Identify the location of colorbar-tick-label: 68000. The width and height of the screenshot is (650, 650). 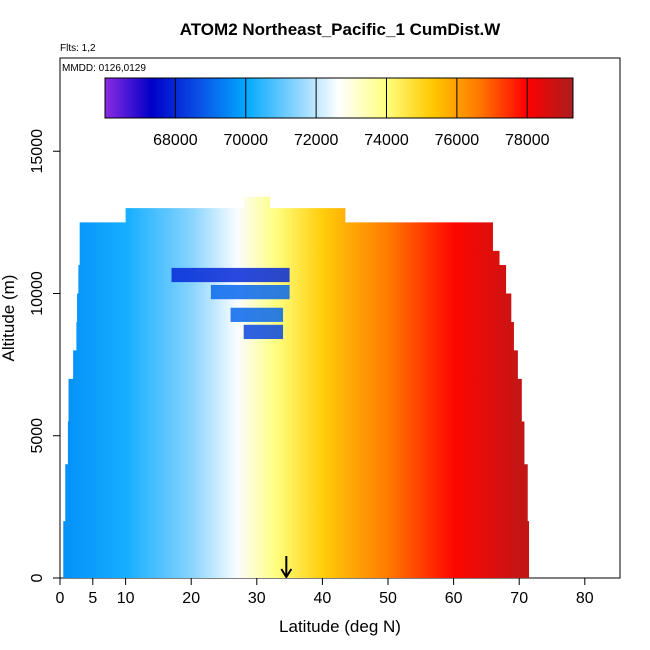
(175, 140).